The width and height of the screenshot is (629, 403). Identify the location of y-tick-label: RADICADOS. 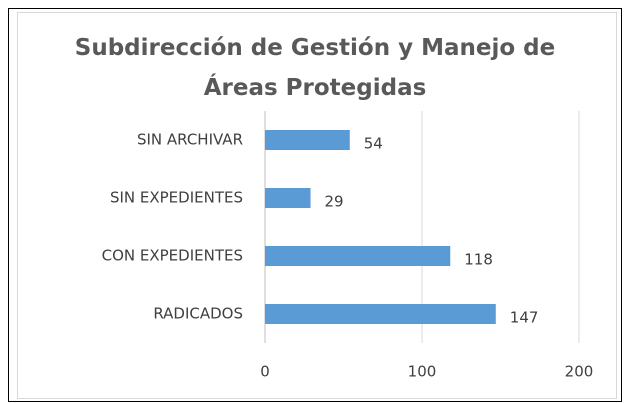
(198, 314).